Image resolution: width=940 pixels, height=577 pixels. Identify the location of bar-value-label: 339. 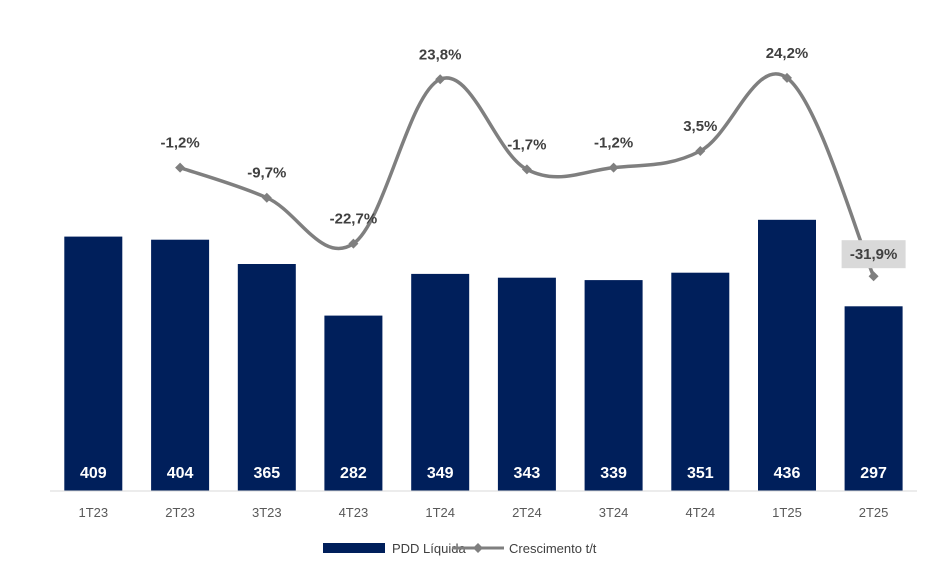
(613, 473).